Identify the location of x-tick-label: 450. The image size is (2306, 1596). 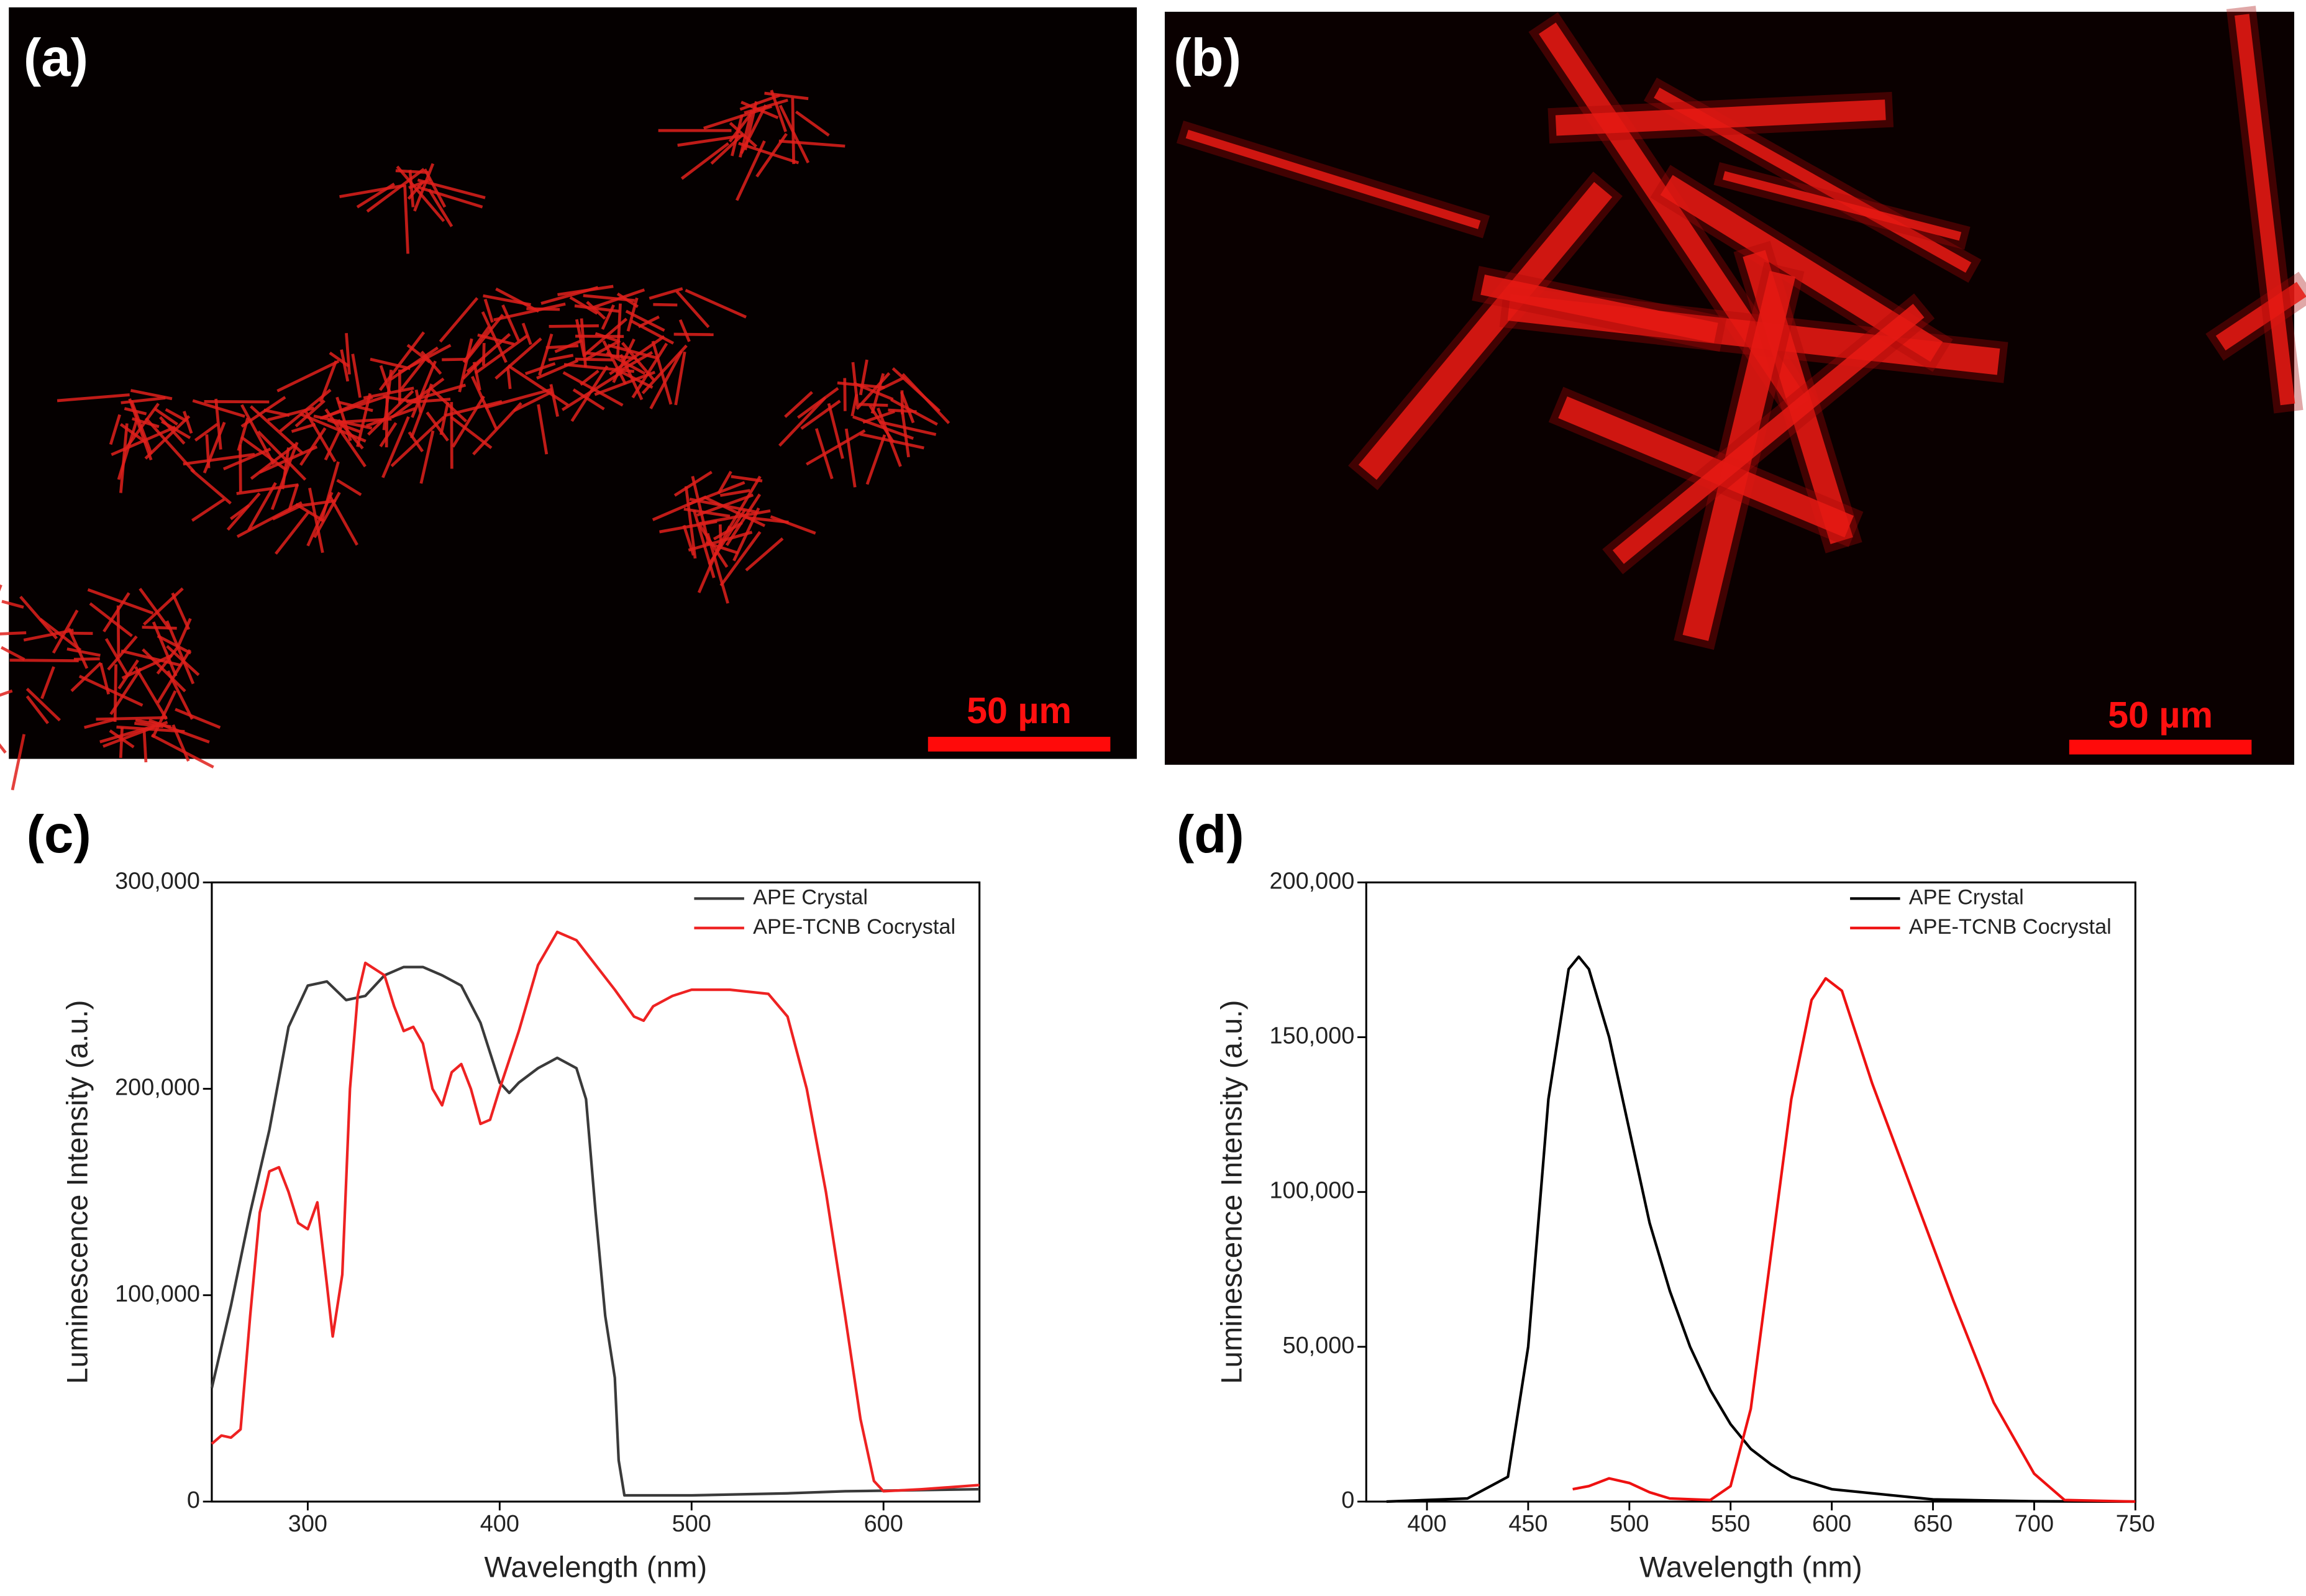
(1527, 1524).